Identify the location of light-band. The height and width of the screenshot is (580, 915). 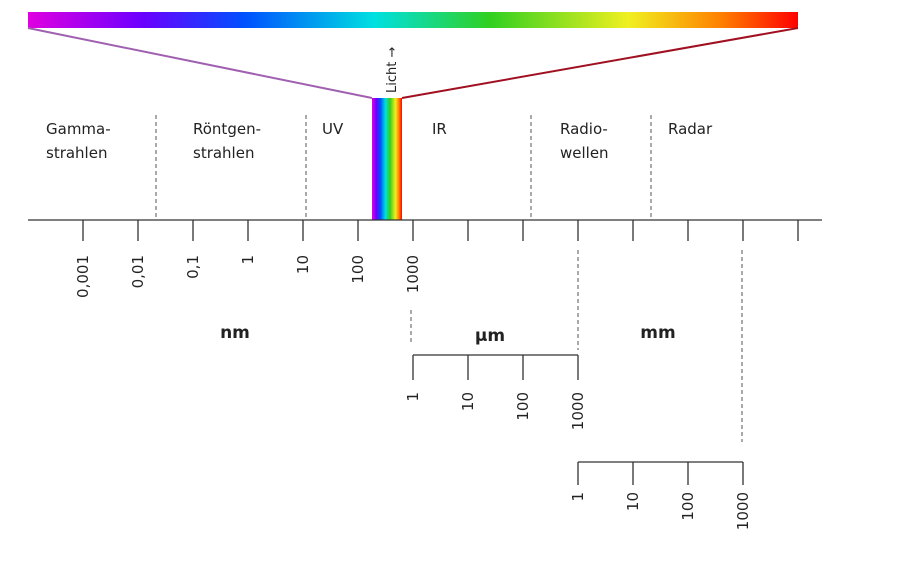
(387, 159).